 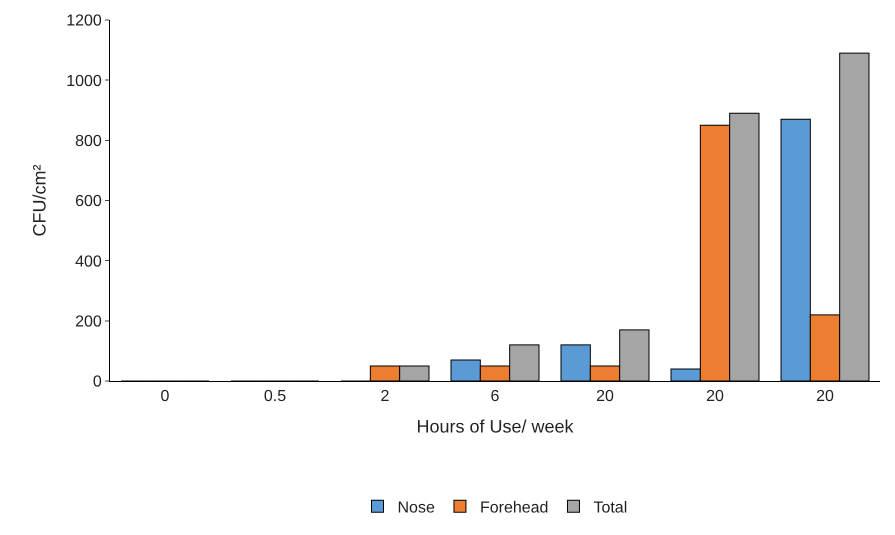 What do you see at coordinates (610, 507) in the screenshot?
I see `legend-label: Total` at bounding box center [610, 507].